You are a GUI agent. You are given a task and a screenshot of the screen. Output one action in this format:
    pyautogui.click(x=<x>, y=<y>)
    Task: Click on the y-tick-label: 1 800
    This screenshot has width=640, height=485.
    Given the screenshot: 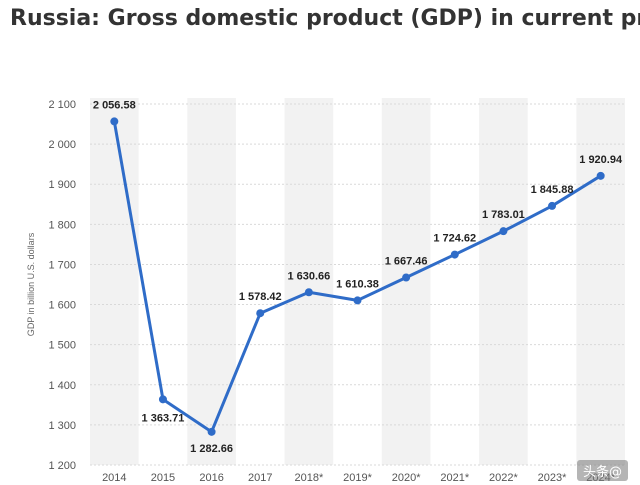 What is the action you would take?
    pyautogui.click(x=62, y=225)
    